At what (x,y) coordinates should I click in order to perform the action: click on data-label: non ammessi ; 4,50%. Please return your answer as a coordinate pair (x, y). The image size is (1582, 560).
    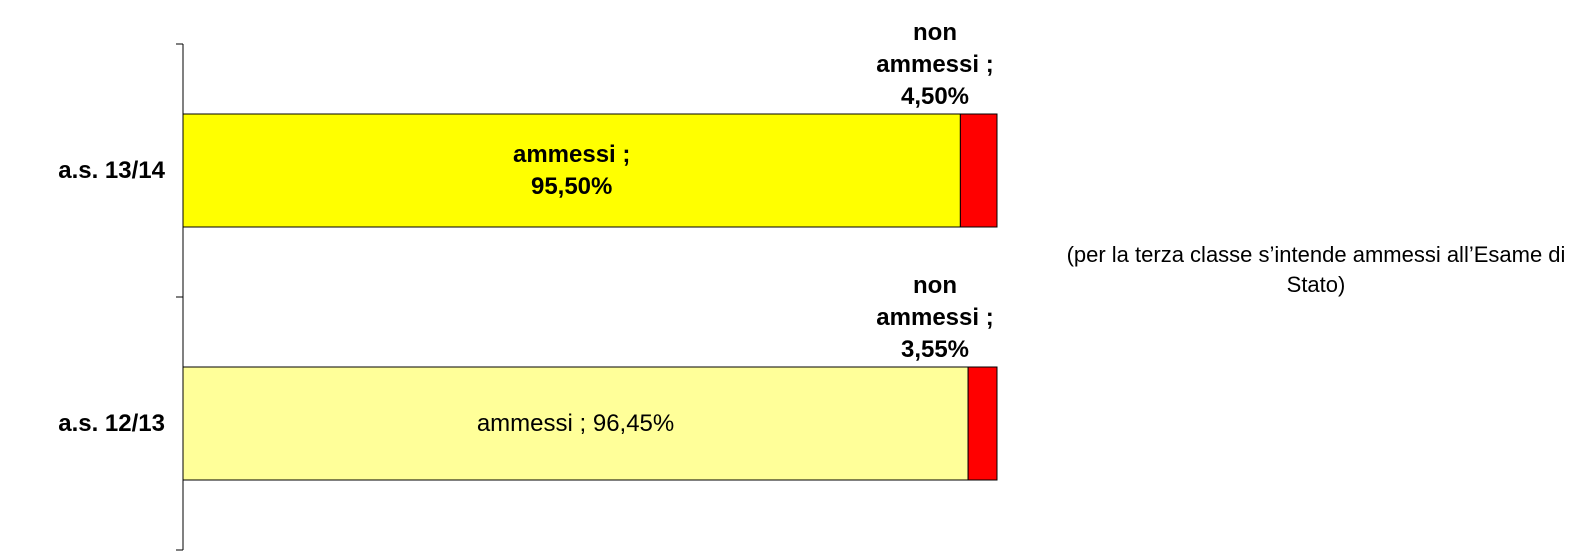
    Looking at the image, I should click on (935, 64).